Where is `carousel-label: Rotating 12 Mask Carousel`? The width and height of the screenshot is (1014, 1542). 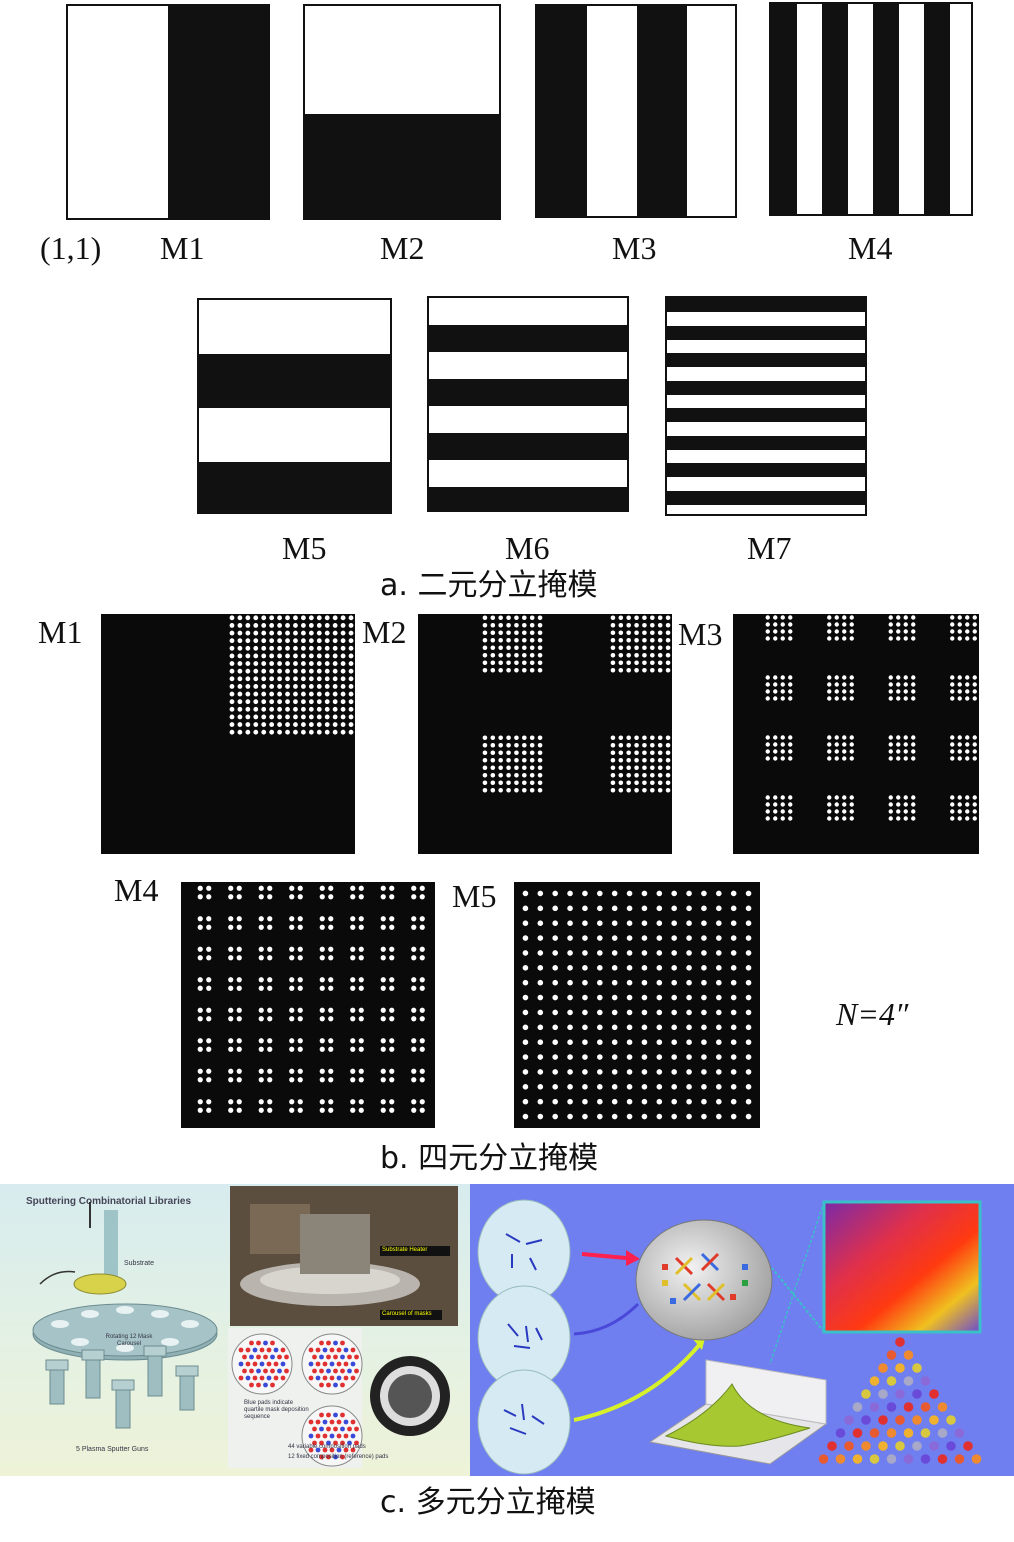
carousel-label: Rotating 12 Mask Carousel is located at coordinates (129, 1341).